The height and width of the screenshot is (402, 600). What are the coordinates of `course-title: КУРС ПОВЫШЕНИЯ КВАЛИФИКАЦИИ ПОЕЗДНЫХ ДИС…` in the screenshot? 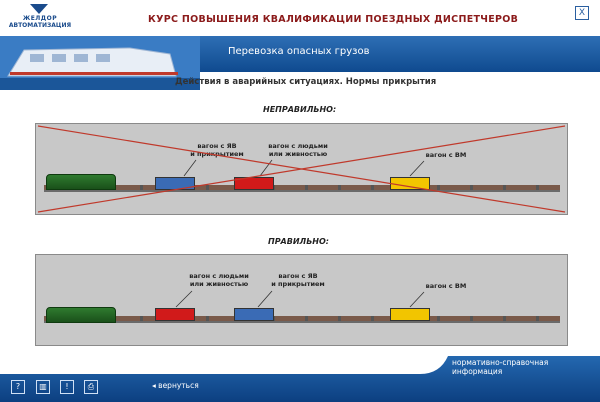 It's located at (333, 19).